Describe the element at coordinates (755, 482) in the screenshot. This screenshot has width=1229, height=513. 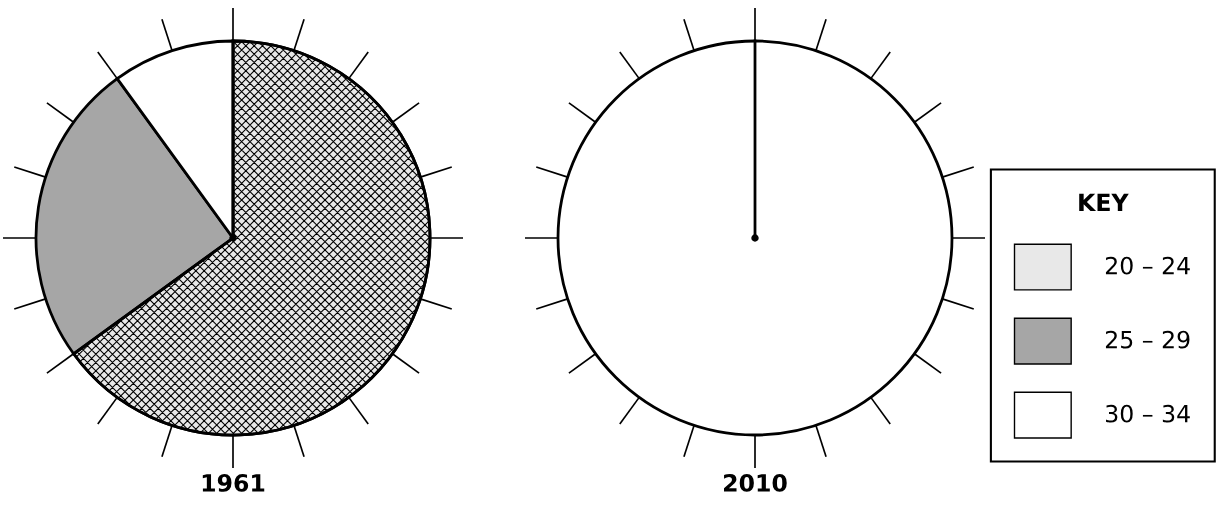
I see `text: 2010` at that location.